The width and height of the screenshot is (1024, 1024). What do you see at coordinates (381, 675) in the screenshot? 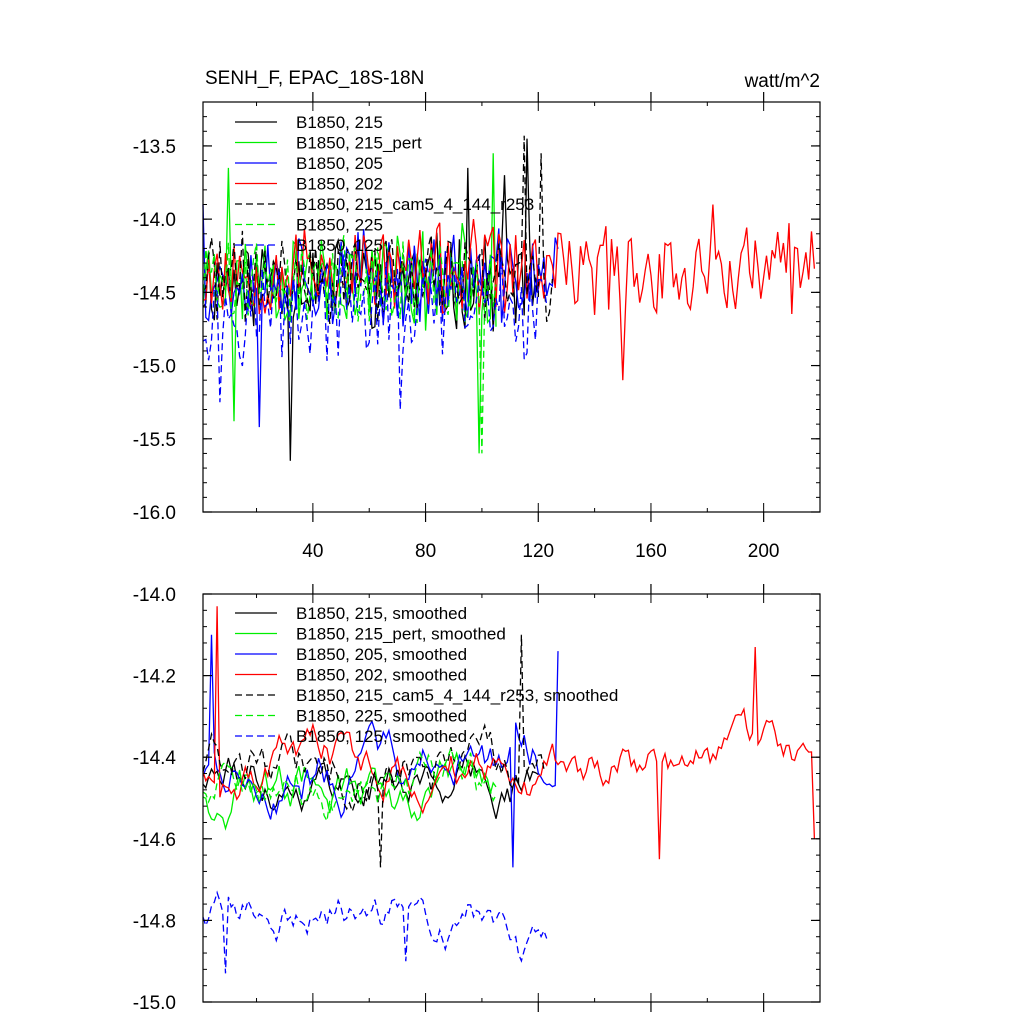
I see `legend-label-4: B1850, 202, smoothed` at bounding box center [381, 675].